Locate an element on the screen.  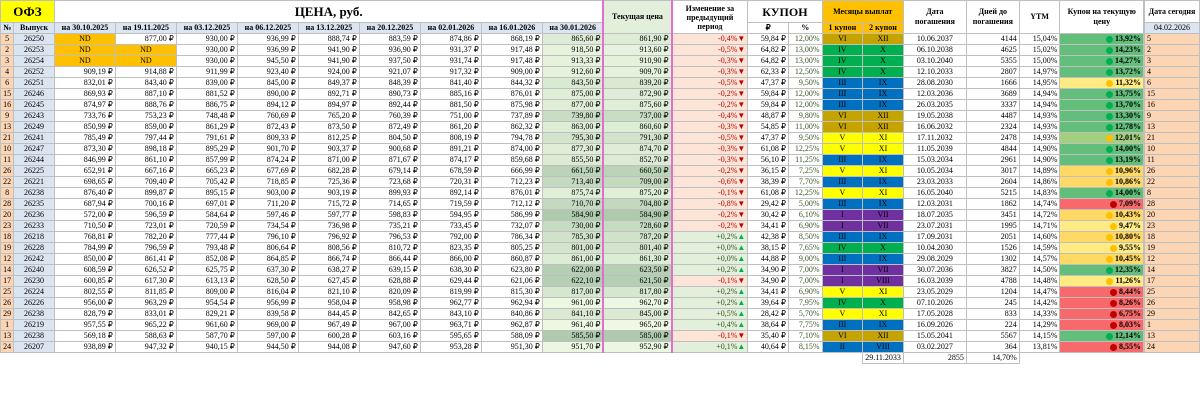
right-row-number: 11 is located at coordinates (1172, 160).